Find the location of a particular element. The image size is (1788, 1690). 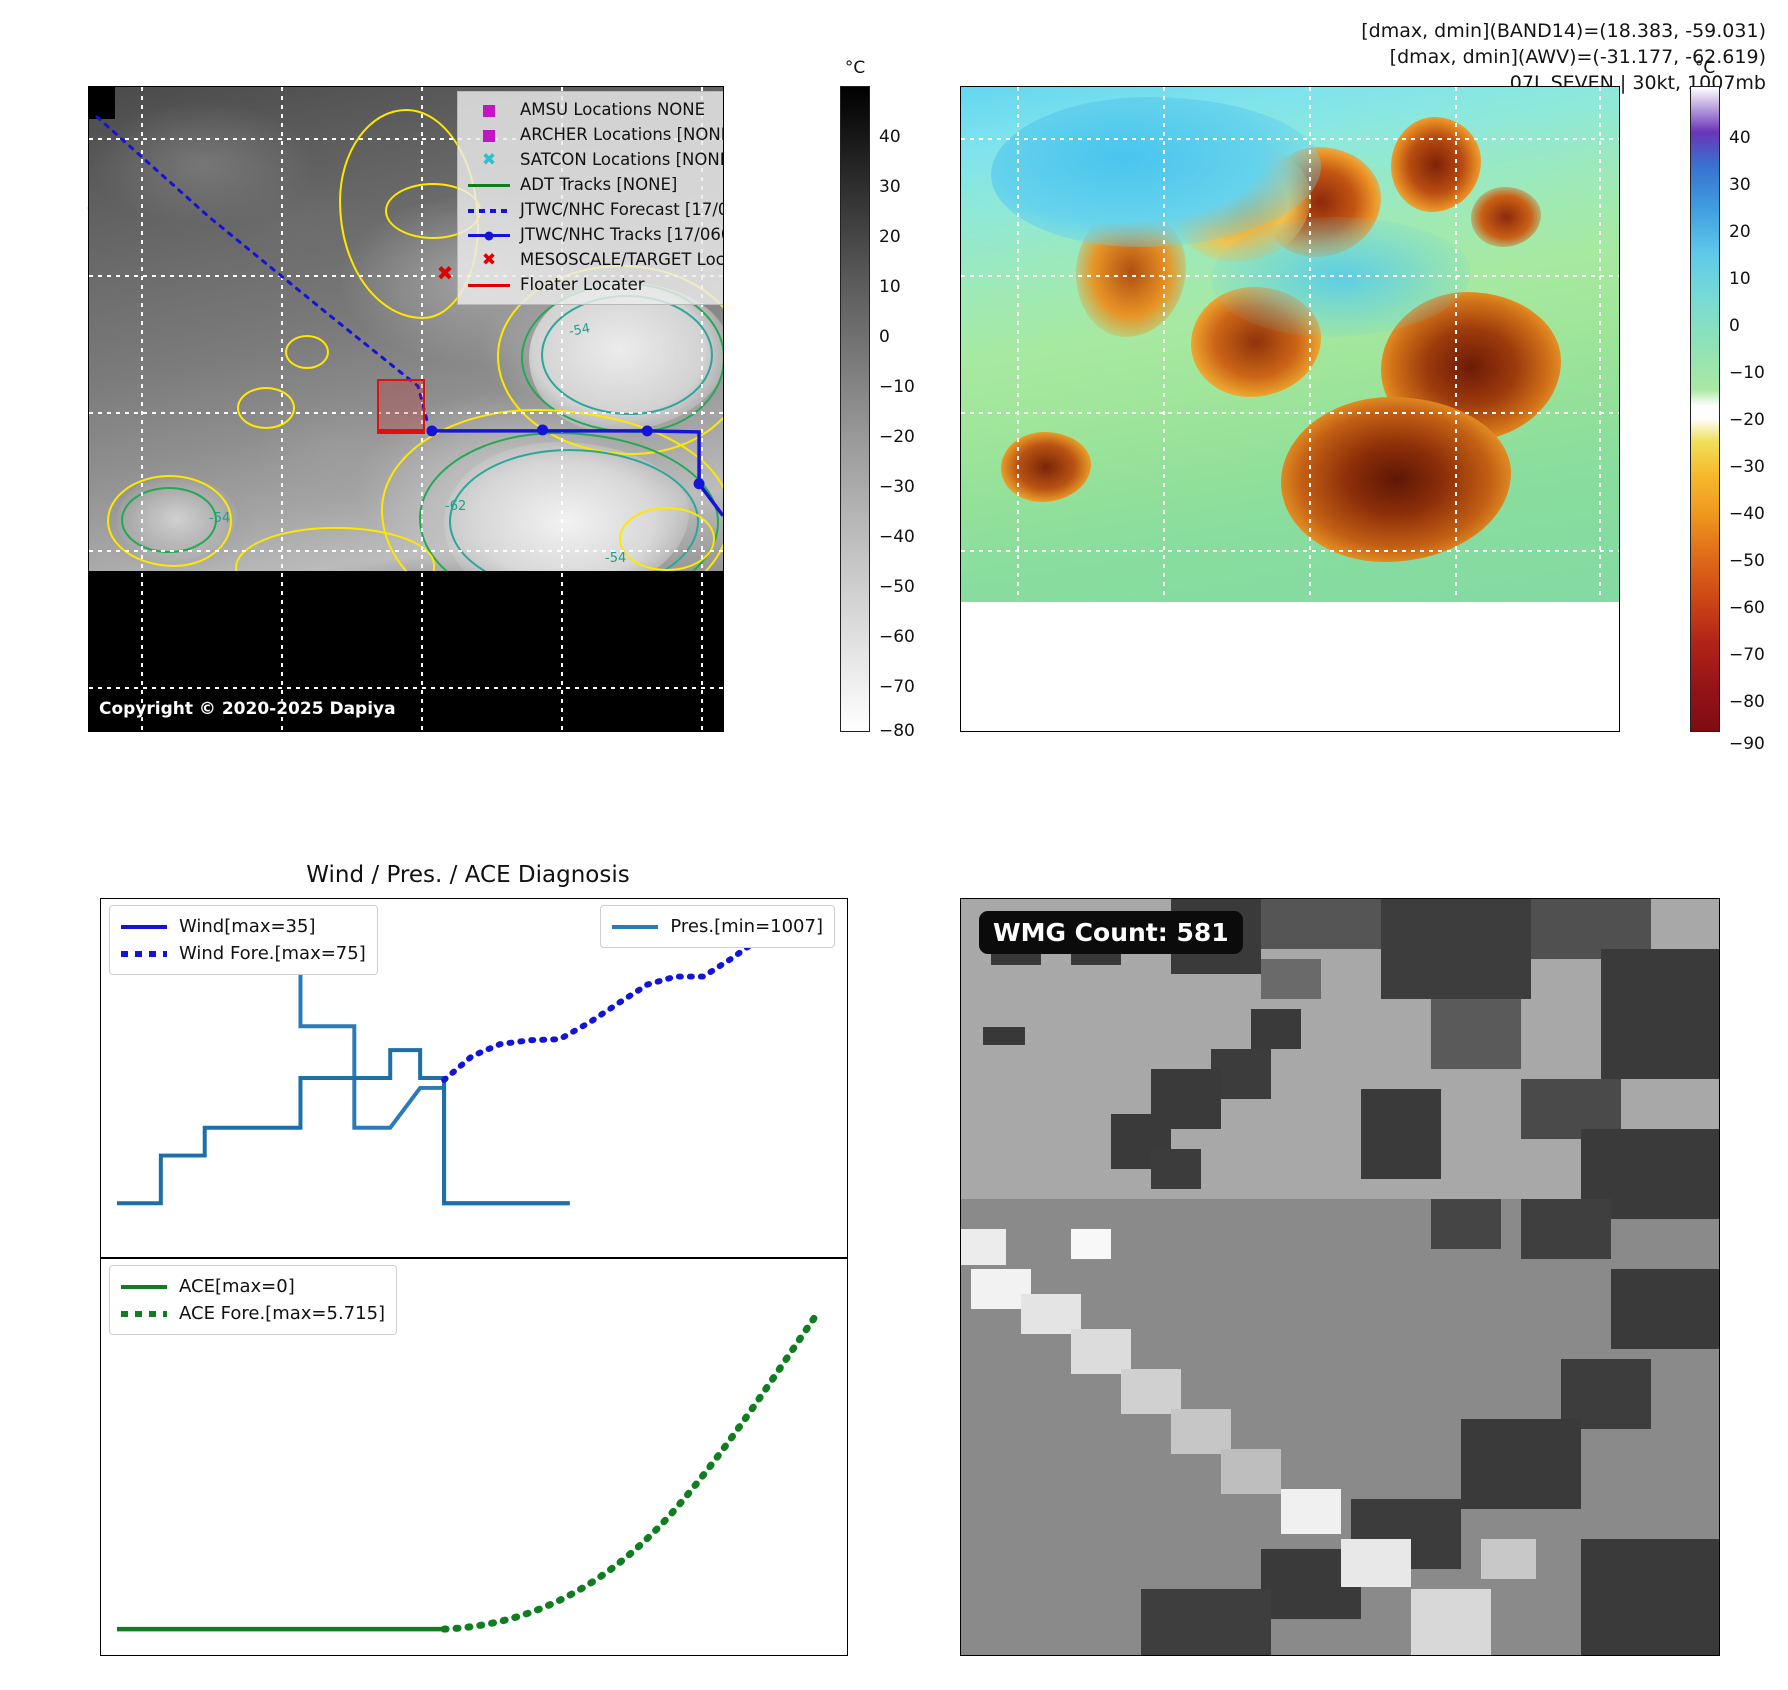

legend-label: ARCHER Locations [NONE] is located at coordinates (622, 135).